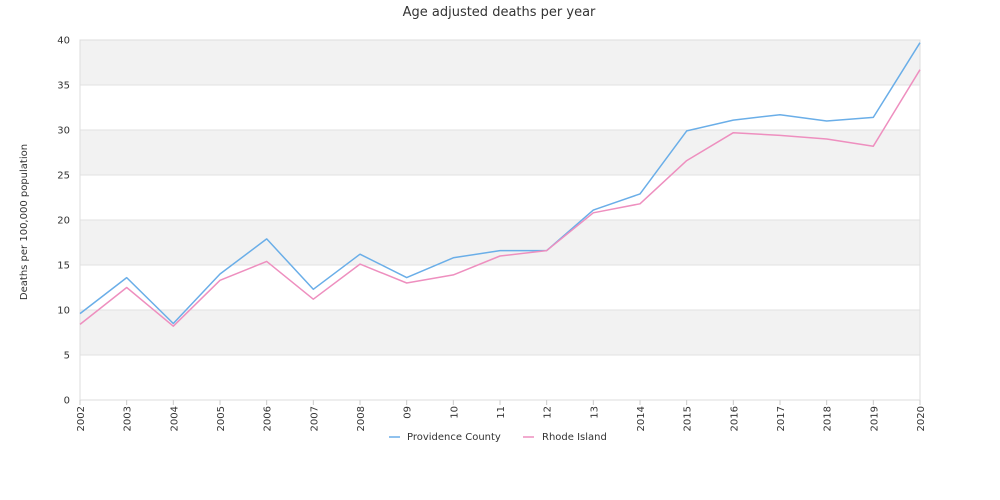 The height and width of the screenshot is (500, 1000). I want to click on x-tick-label: 2017, so click(781, 418).